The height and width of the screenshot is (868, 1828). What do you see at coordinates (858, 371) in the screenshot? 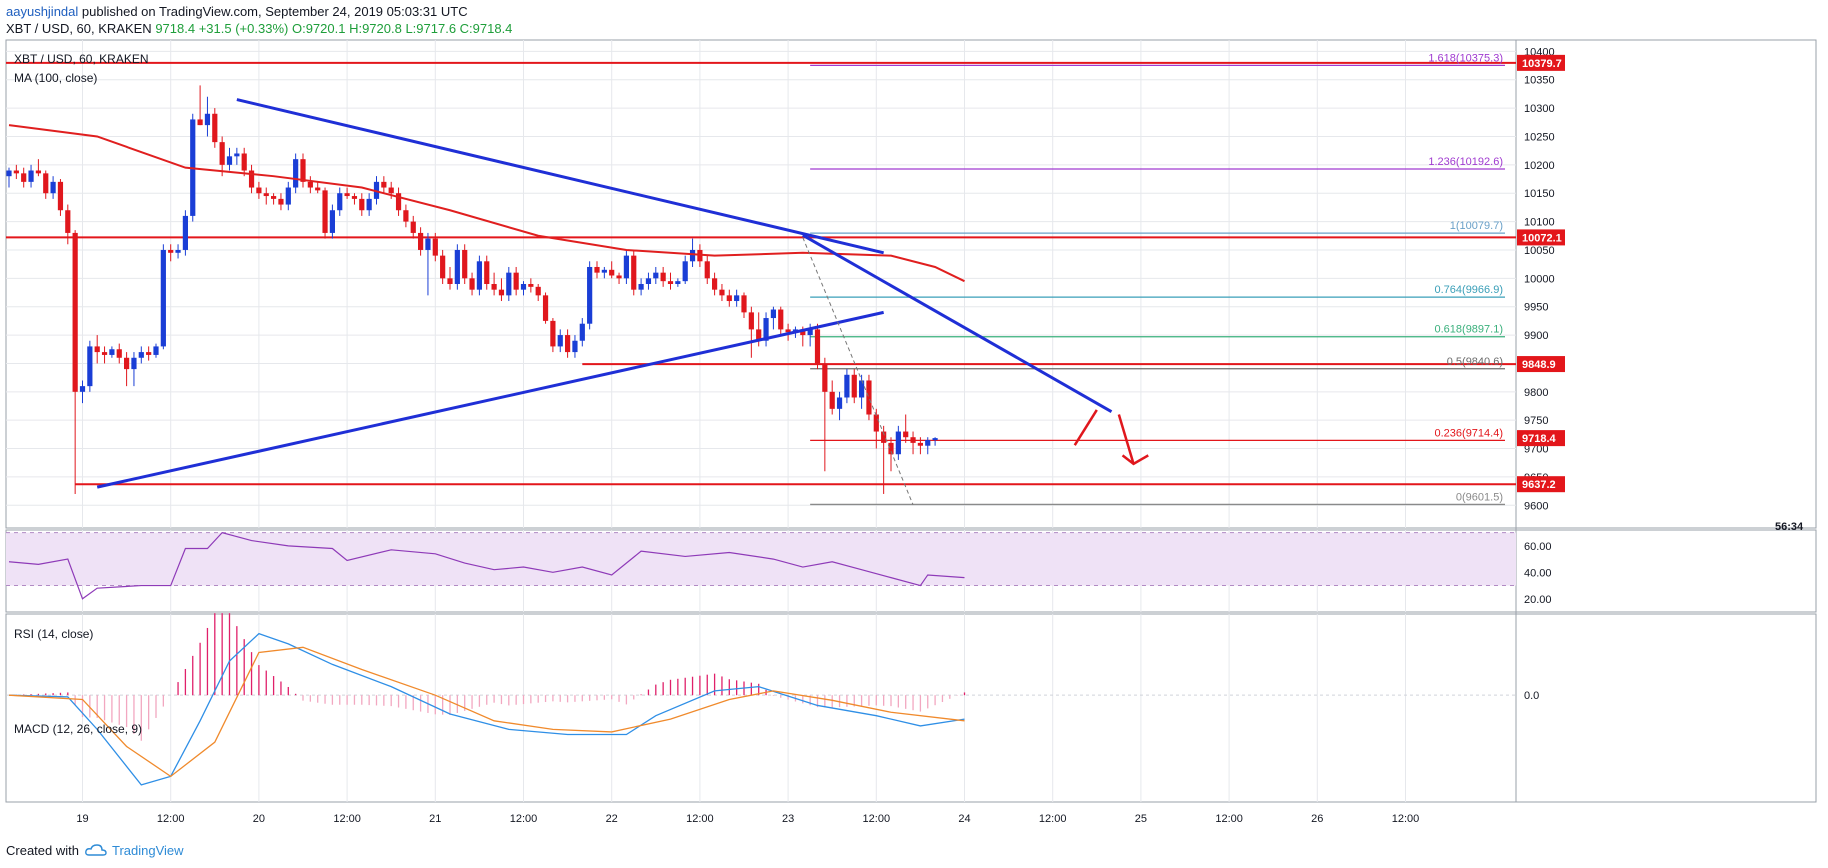
I see `fib-anchor-line` at bounding box center [858, 371].